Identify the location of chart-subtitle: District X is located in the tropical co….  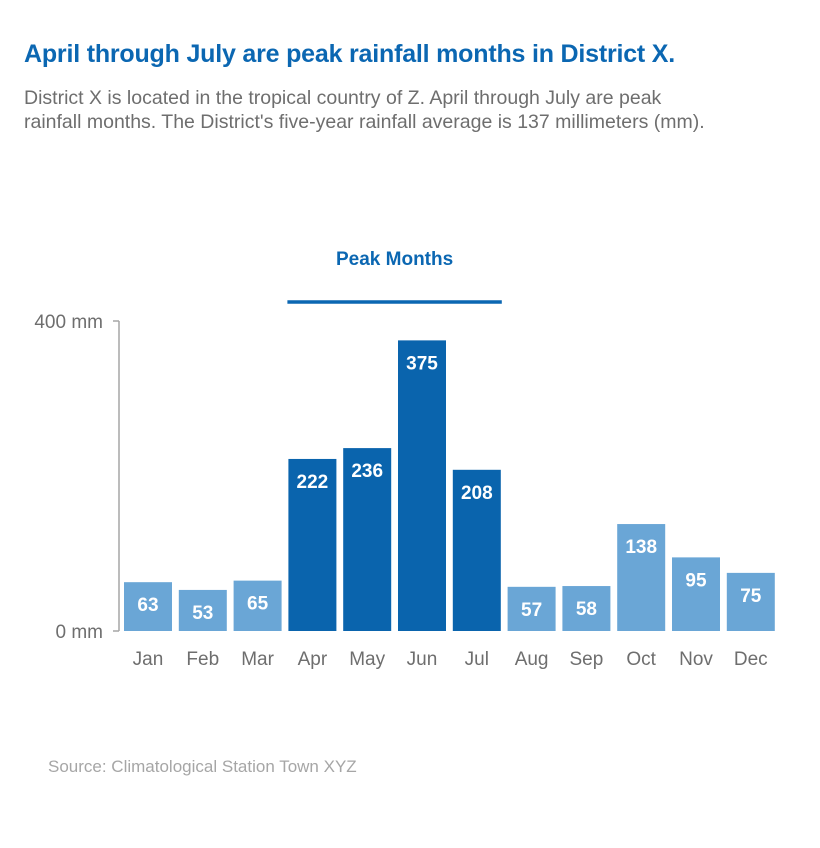
(364, 110).